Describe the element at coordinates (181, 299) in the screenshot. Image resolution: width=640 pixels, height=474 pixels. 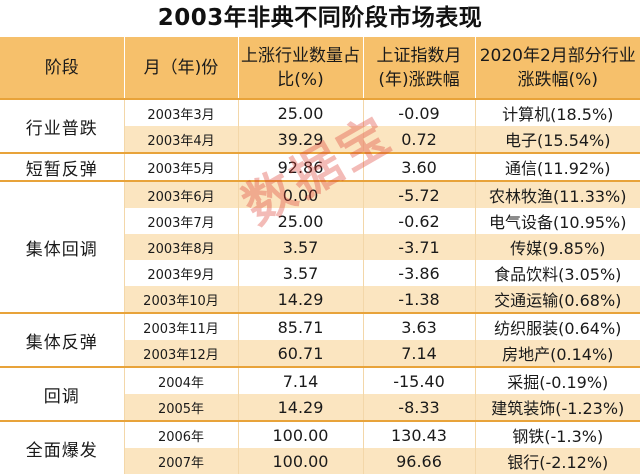
I see `month-cell: 2003年10月` at that location.